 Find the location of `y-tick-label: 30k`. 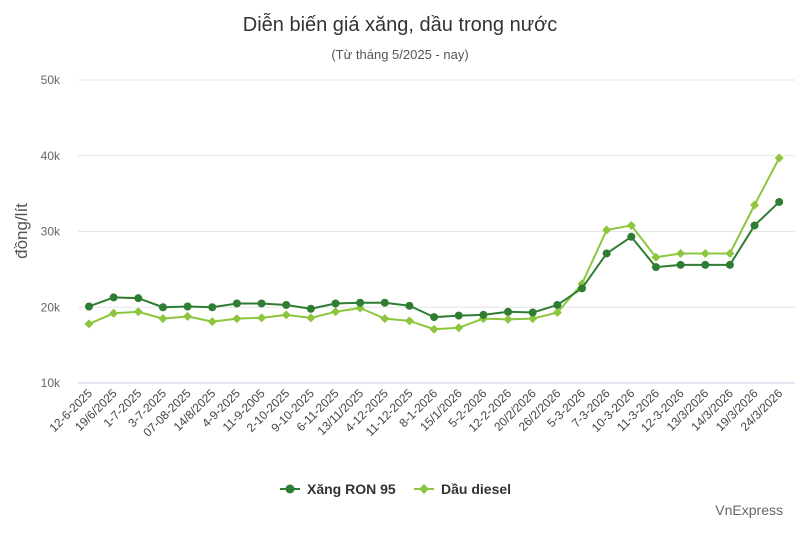

y-tick-label: 30k is located at coordinates (51, 232).